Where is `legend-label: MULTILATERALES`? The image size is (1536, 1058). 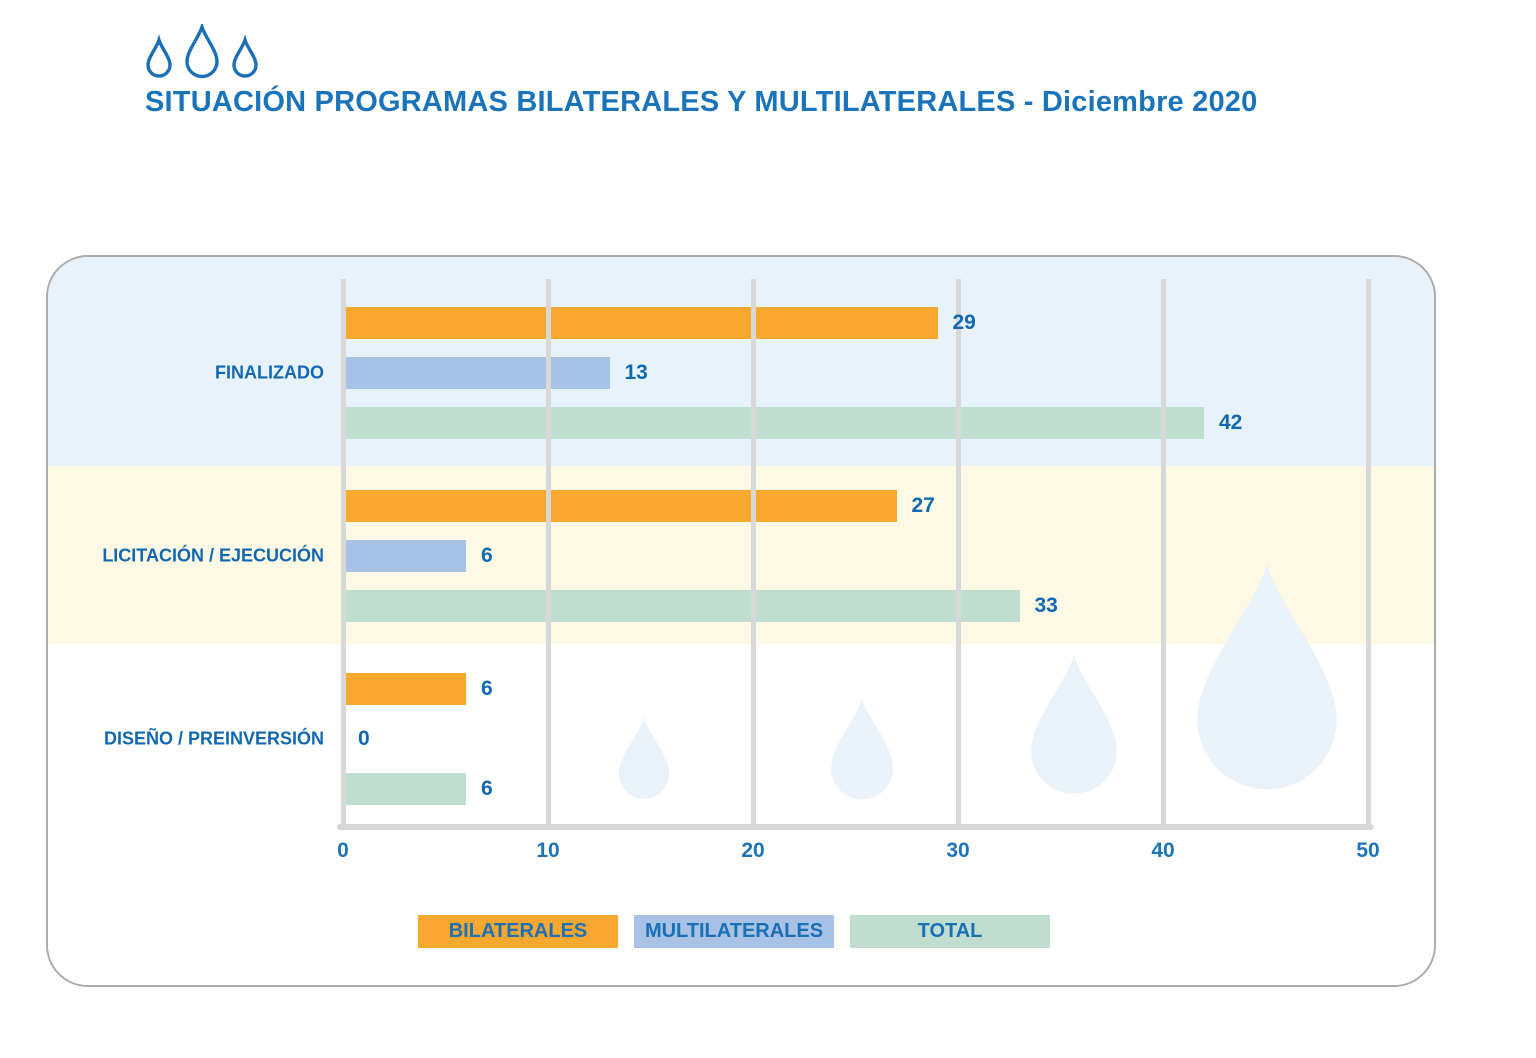 legend-label: MULTILATERALES is located at coordinates (734, 931).